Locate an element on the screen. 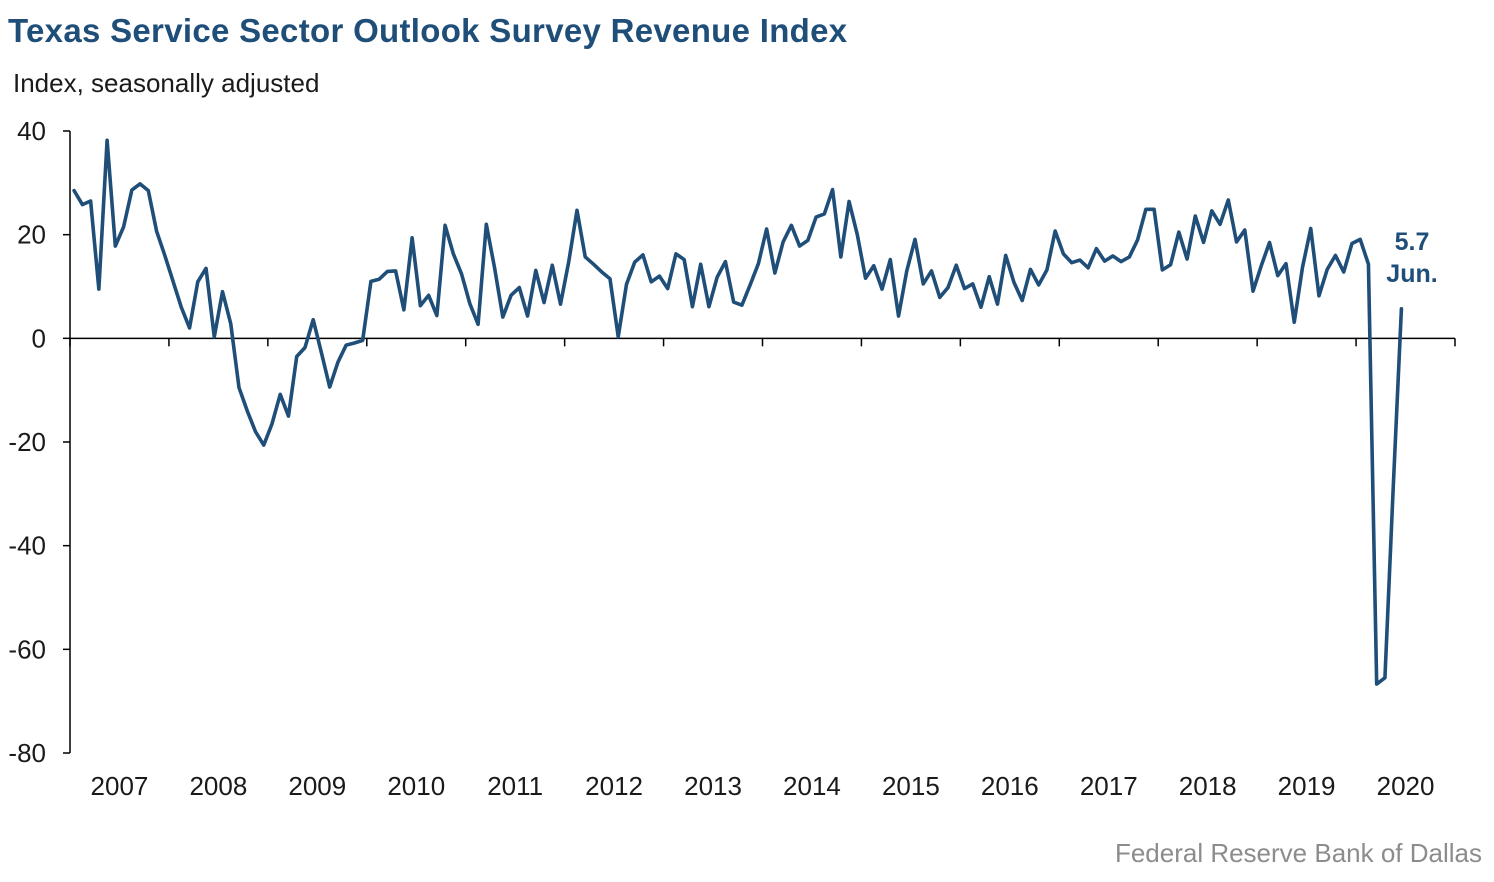 Image resolution: width=1494 pixels, height=882 pixels. x-tick-label: 2011 is located at coordinates (515, 786).